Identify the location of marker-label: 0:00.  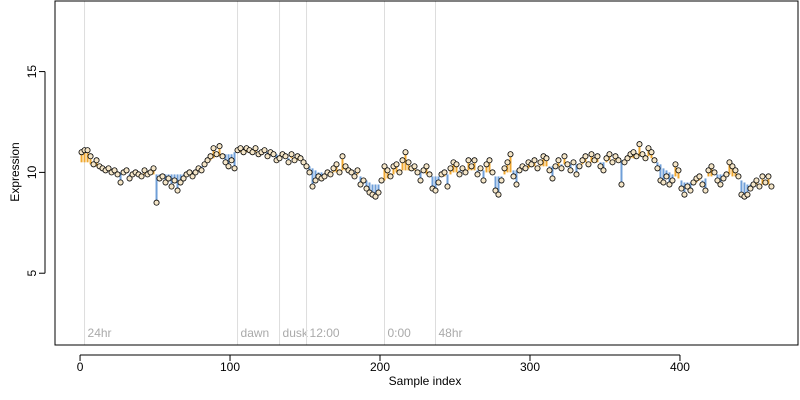
(400, 333).